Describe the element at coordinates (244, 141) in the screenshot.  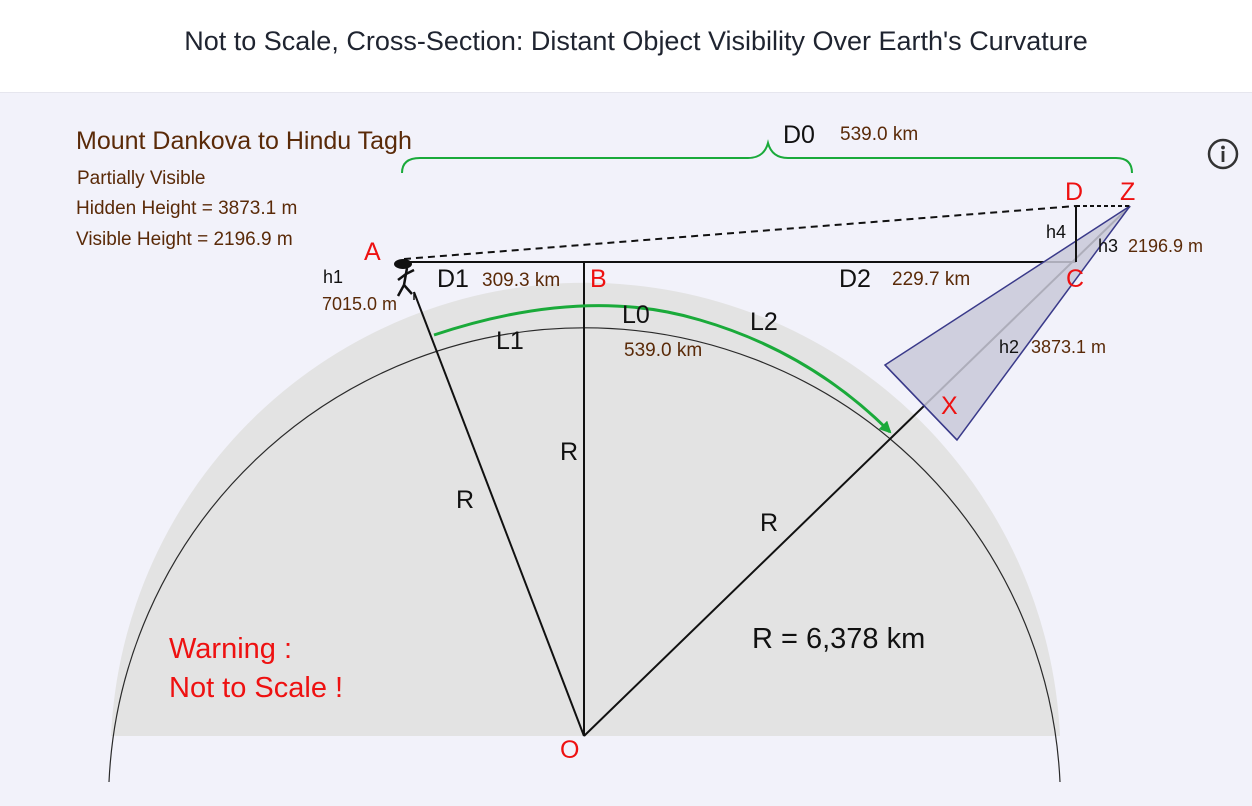
I see `route-title: Mount Dankova to Hindu Tagh` at that location.